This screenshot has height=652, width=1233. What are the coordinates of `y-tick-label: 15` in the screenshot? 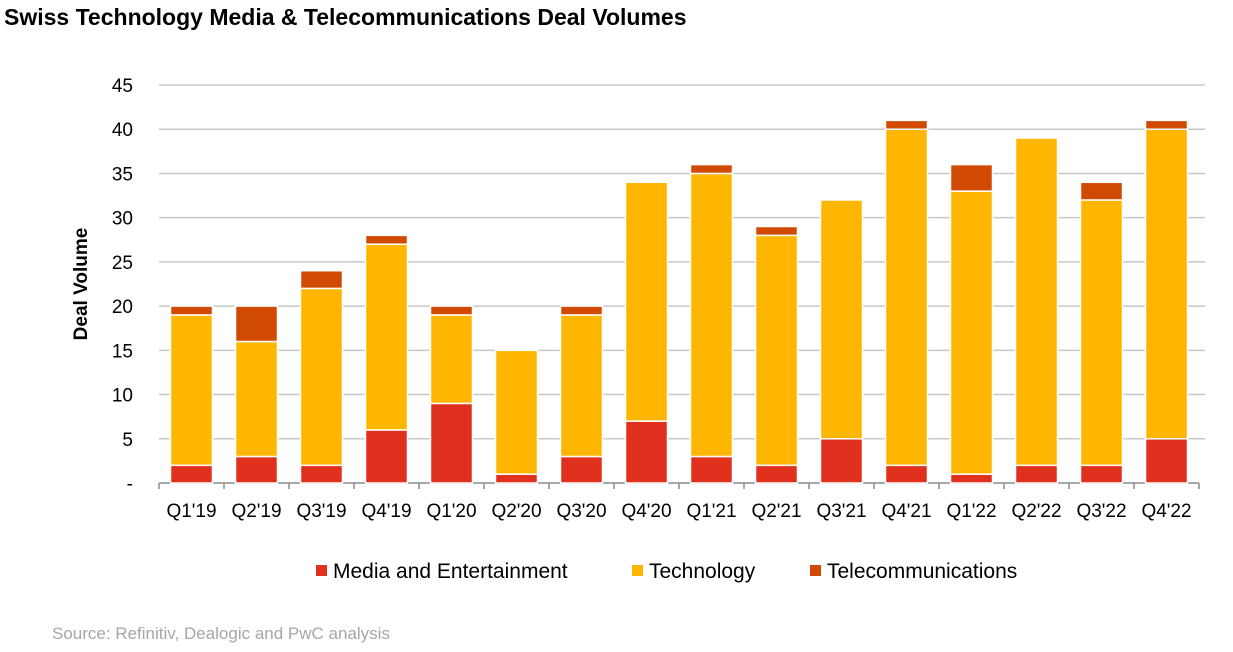 It's located at (122, 351).